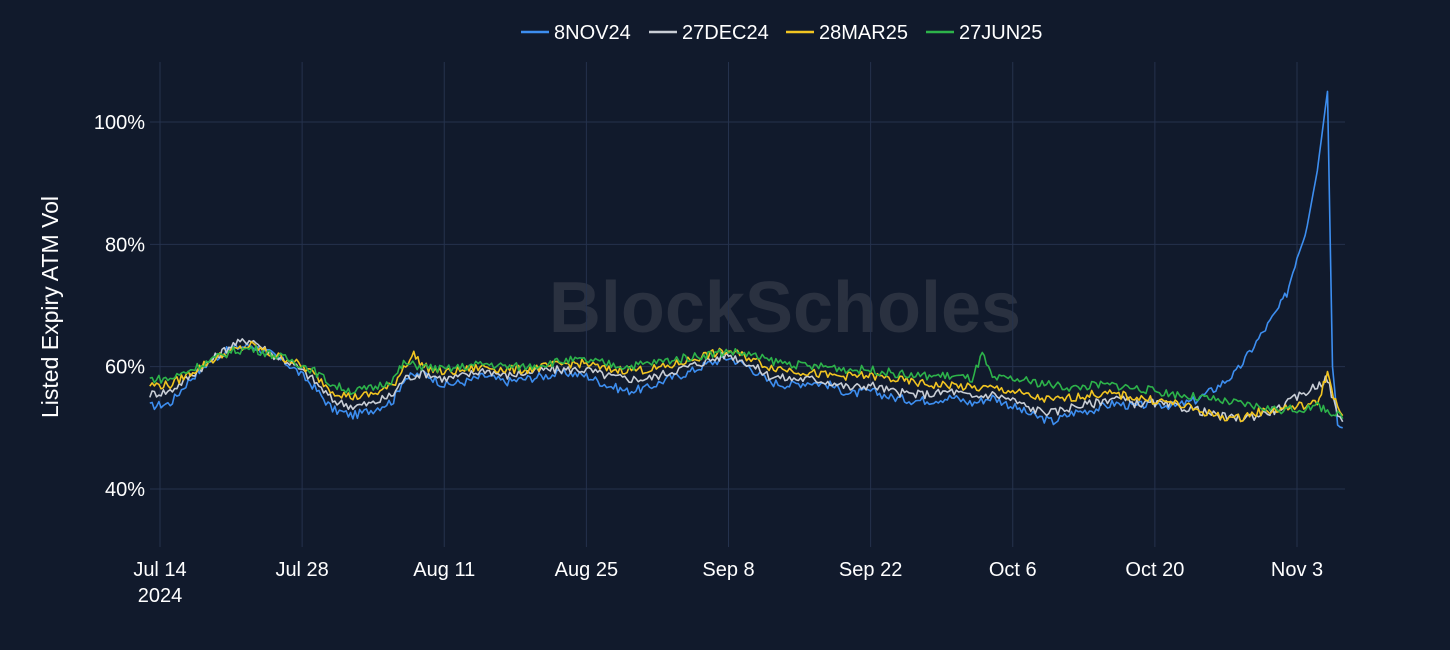 The height and width of the screenshot is (650, 1450). I want to click on x-tick-sublabel: 2024, so click(160, 596).